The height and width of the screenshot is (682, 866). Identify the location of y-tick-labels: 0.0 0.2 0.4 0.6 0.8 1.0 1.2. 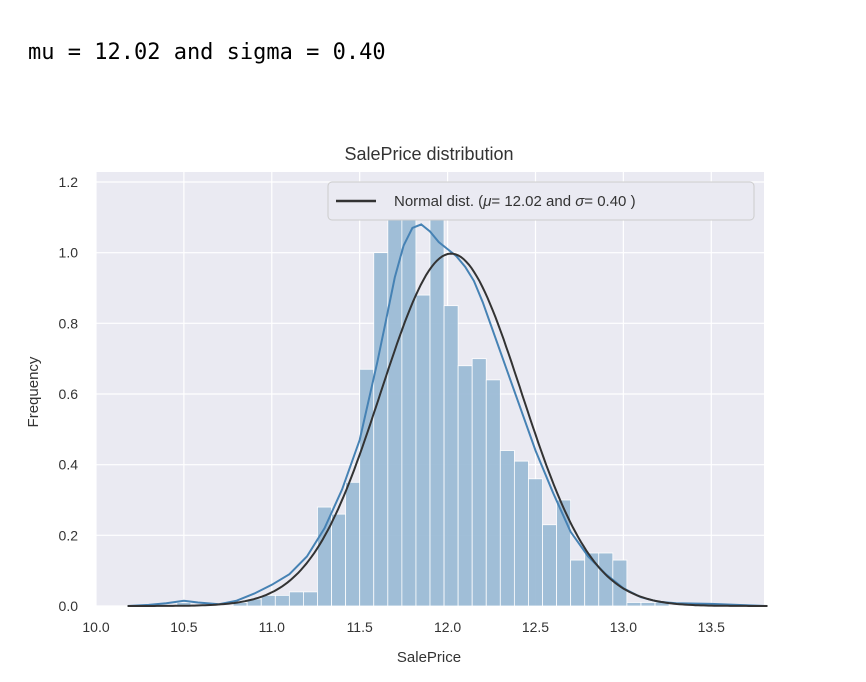
(69, 394).